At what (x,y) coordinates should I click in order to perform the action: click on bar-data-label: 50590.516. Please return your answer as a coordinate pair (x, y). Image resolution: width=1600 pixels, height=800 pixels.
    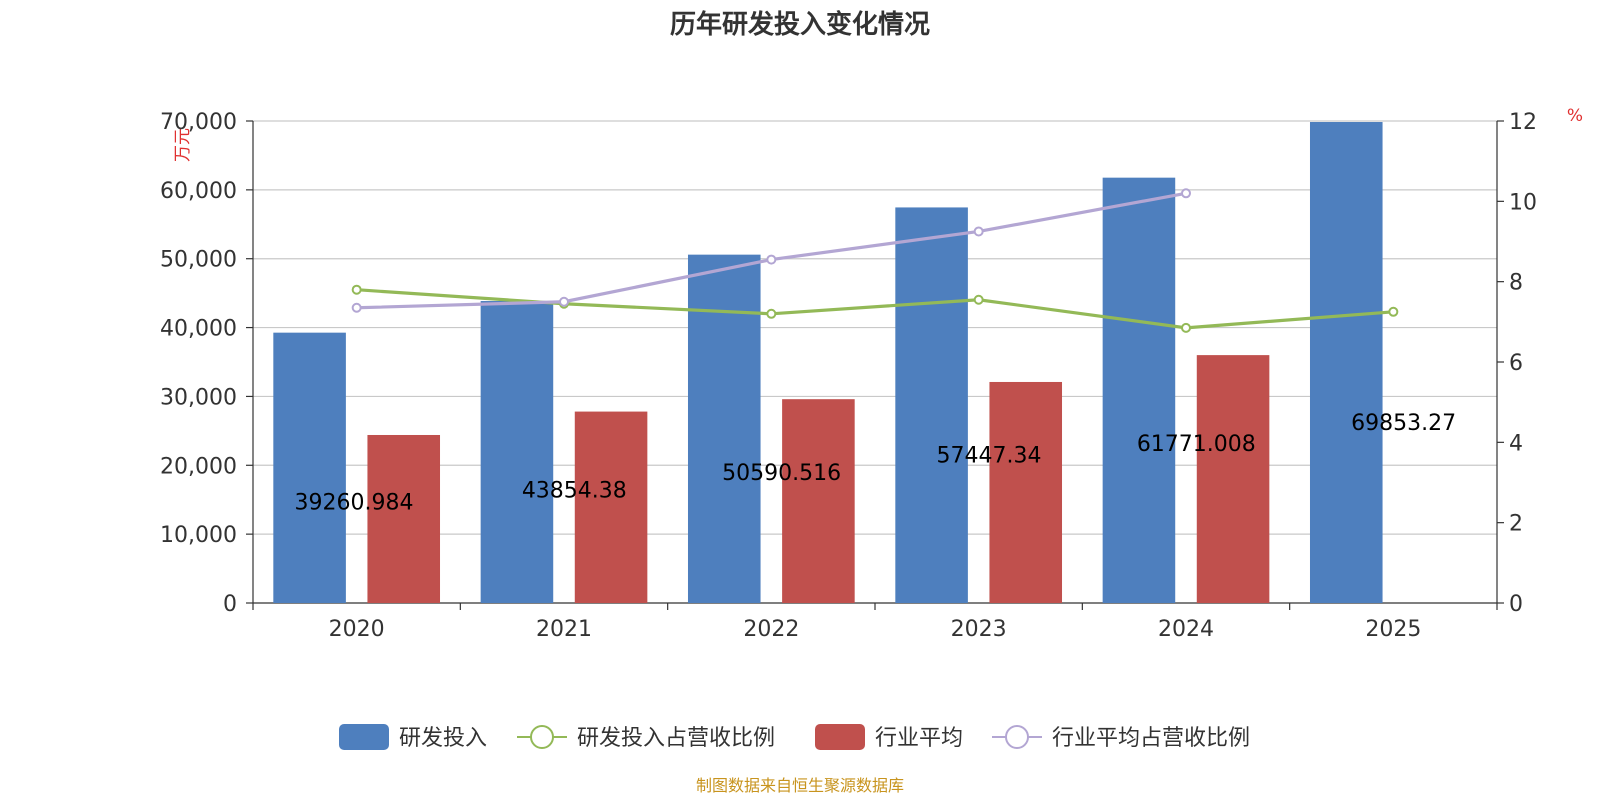
    Looking at the image, I should click on (781, 473).